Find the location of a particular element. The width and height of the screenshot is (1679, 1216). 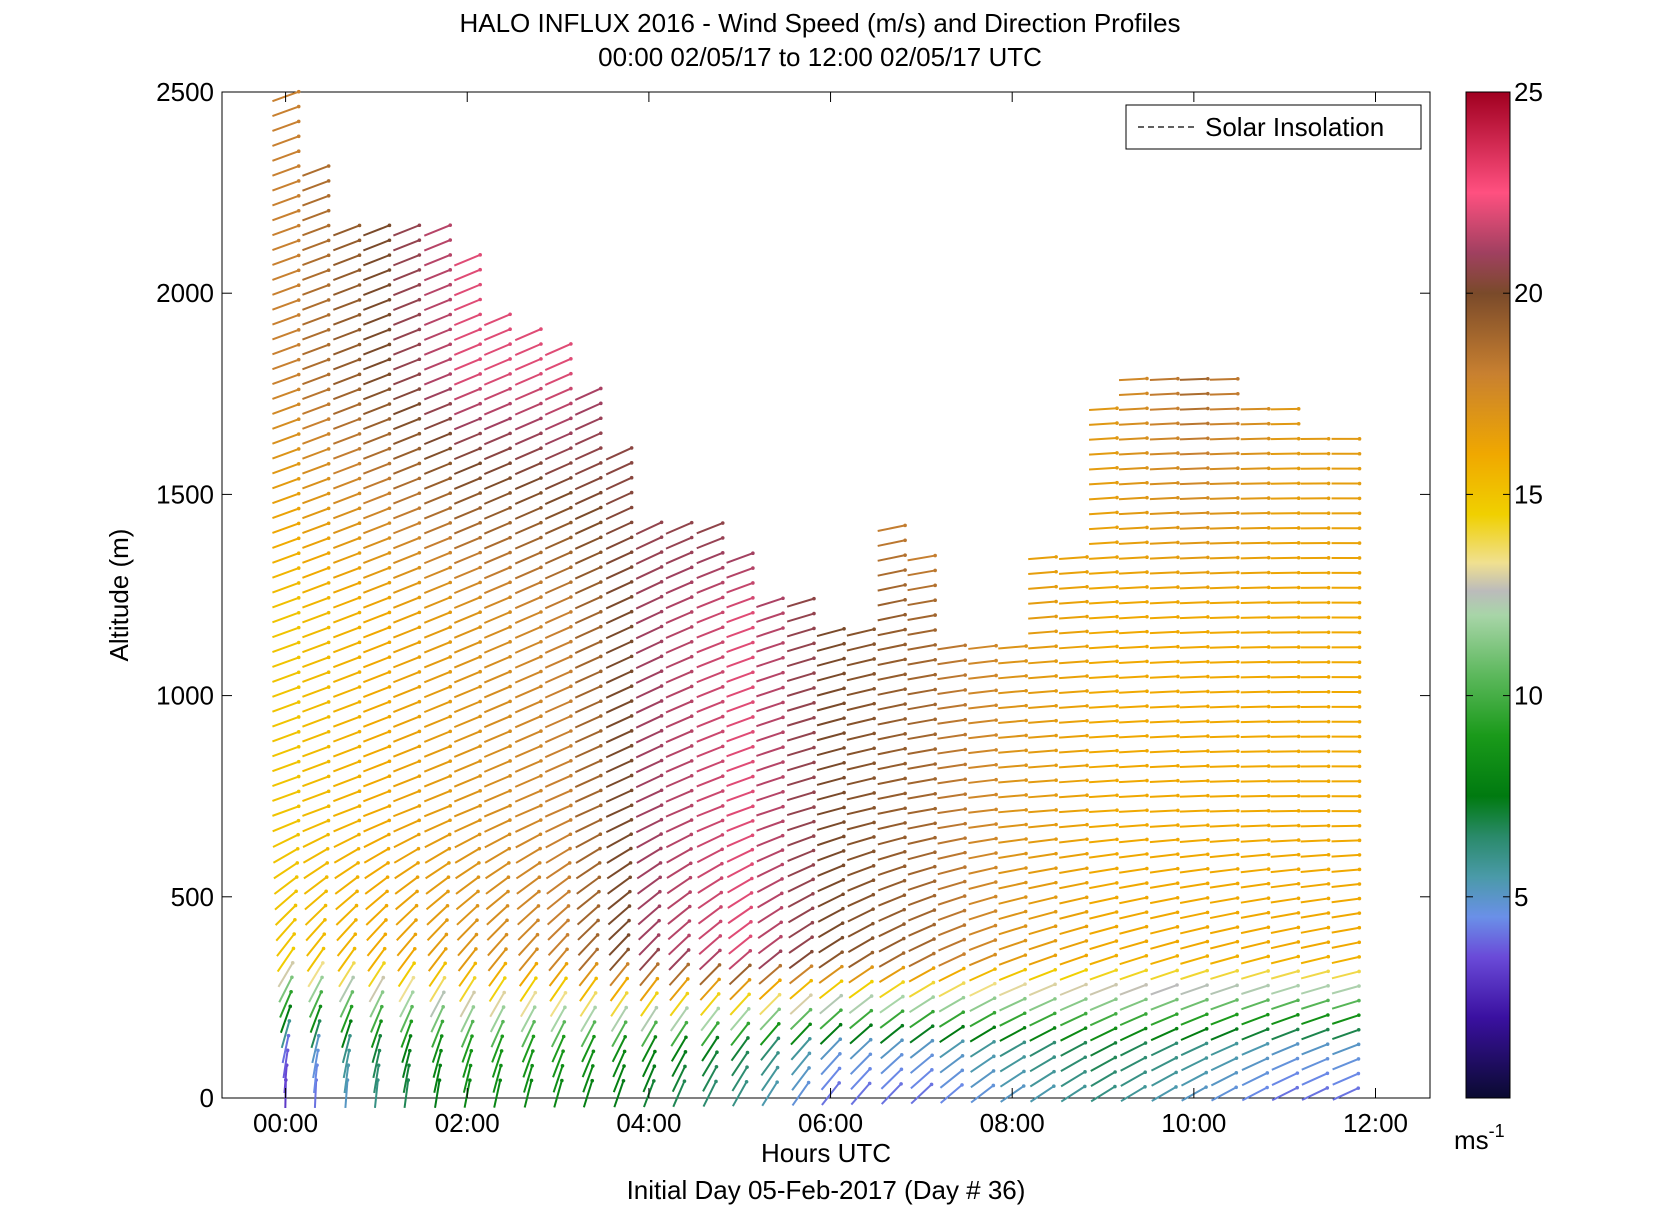

chart-subtitle: 00:00 02/05/17 to 12:00 02/05/17 UTC is located at coordinates (820, 57).